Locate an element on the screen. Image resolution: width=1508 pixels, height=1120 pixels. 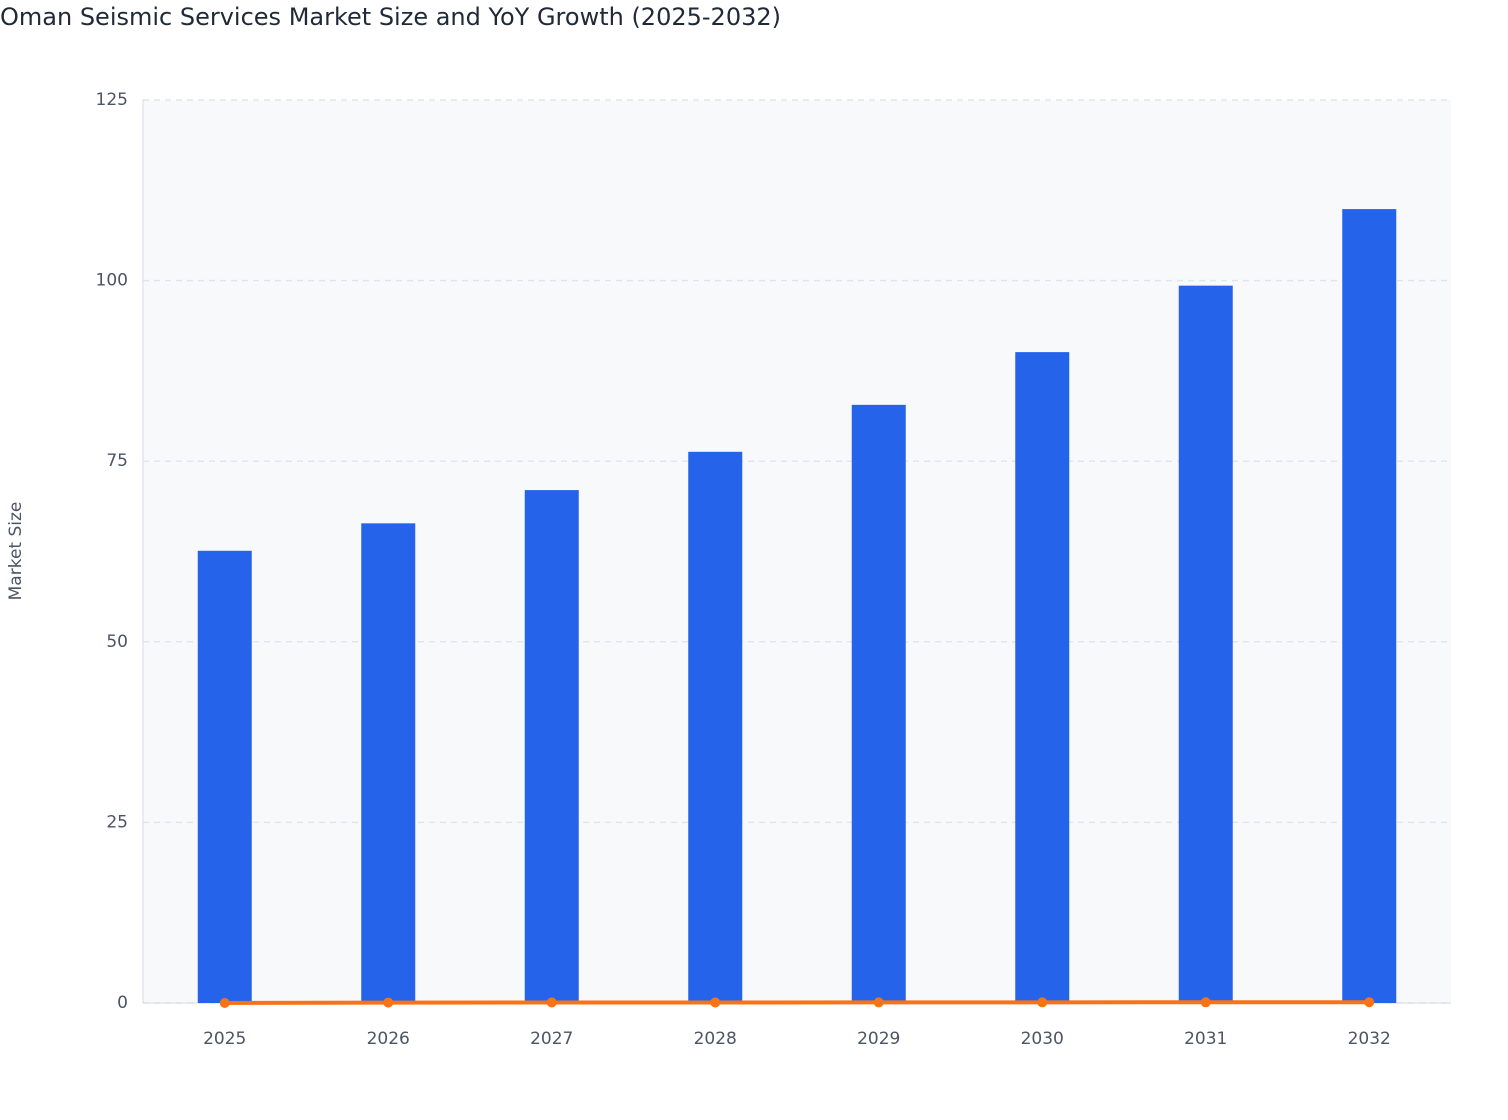
x-tick-label: 2030 is located at coordinates (1042, 1039).